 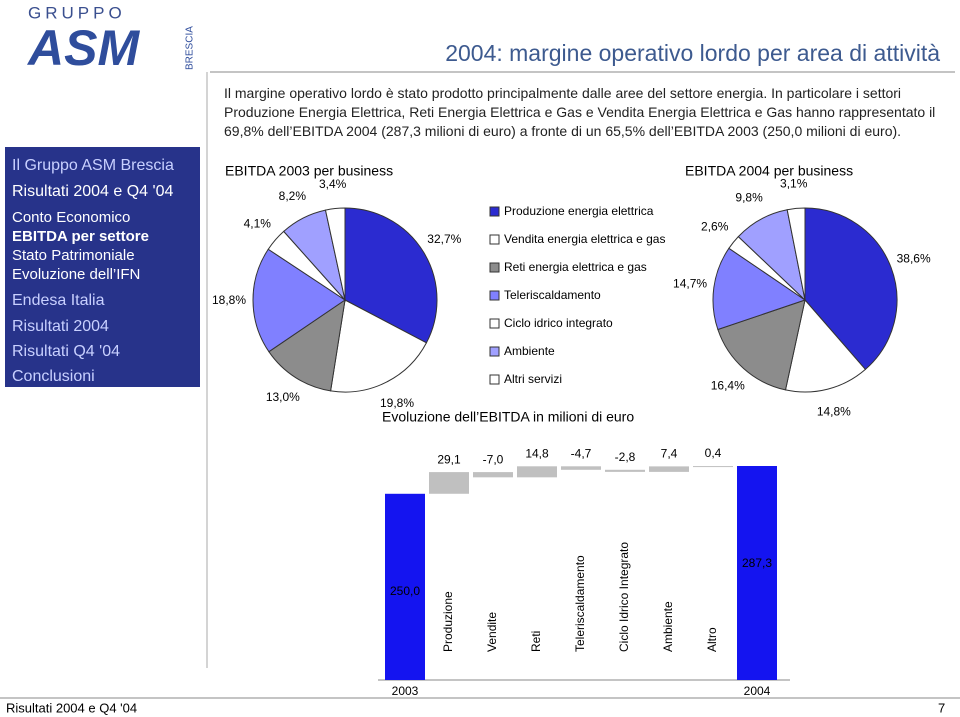 I want to click on slice-label: 19,8%, so click(x=397, y=403).